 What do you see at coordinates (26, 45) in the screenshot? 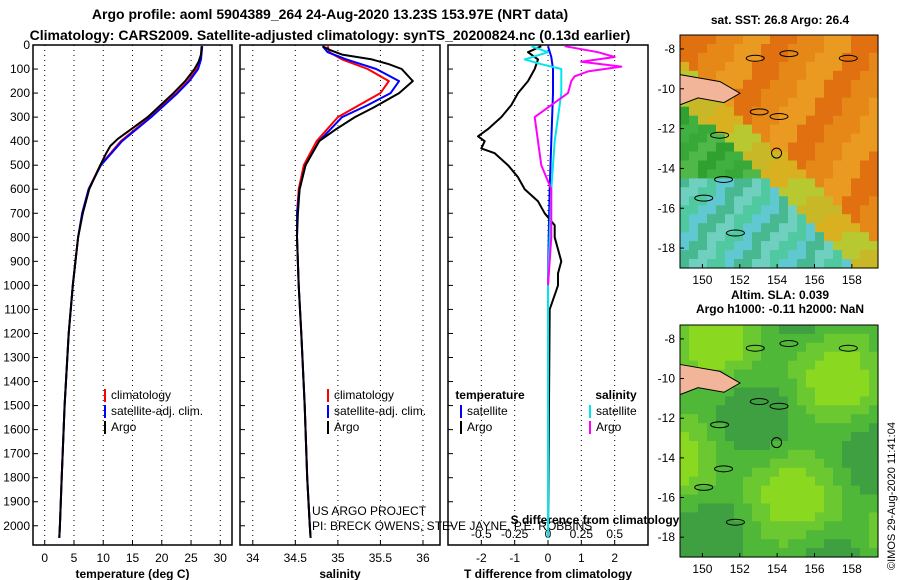
I see `y-tick-label: 0` at bounding box center [26, 45].